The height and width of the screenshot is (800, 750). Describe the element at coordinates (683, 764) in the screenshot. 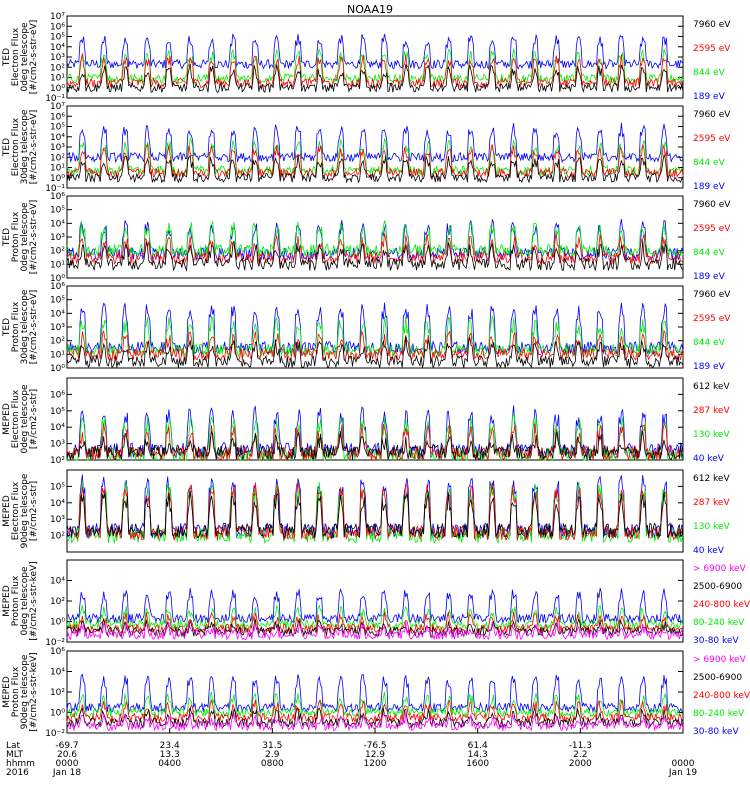

I see `x-tick-label: 0000` at that location.